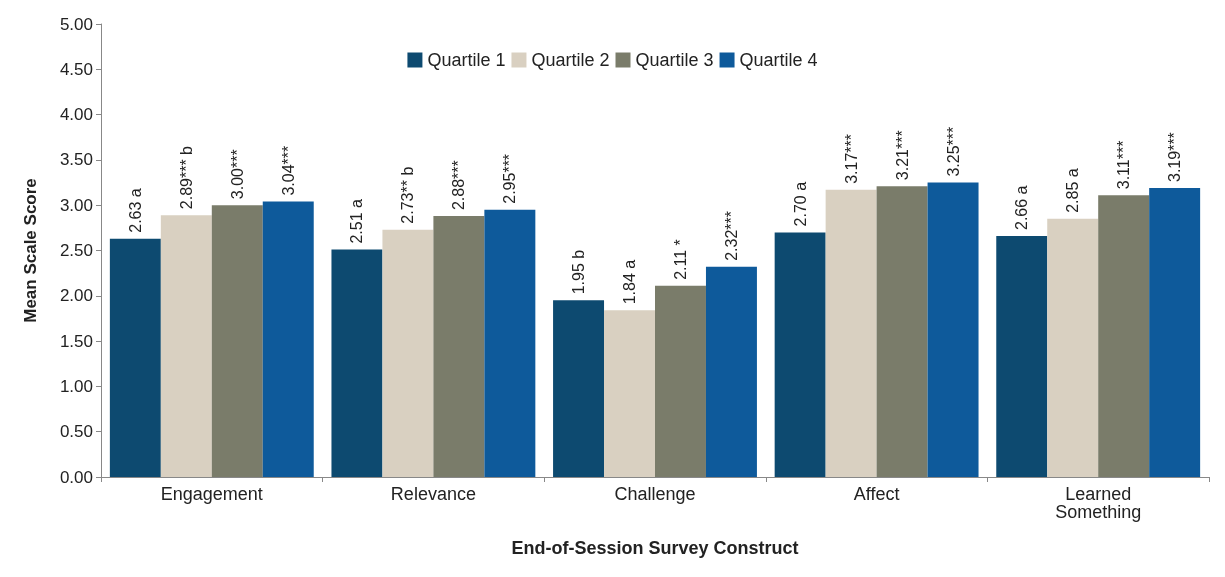  Describe the element at coordinates (76, 432) in the screenshot. I see `y-tick-label: 0.50` at that location.